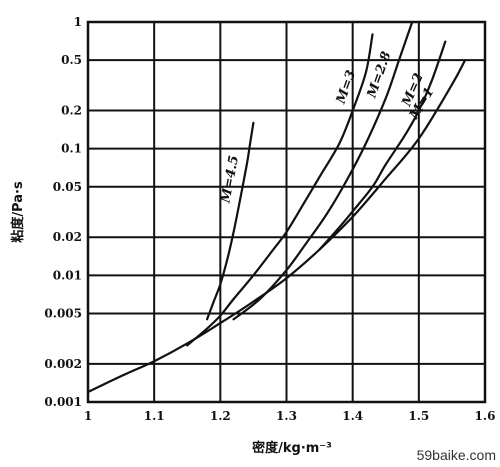 Image resolution: width=500 pixels, height=467 pixels. What do you see at coordinates (352, 416) in the screenshot?
I see `x-tick-label: 1.4` at bounding box center [352, 416].